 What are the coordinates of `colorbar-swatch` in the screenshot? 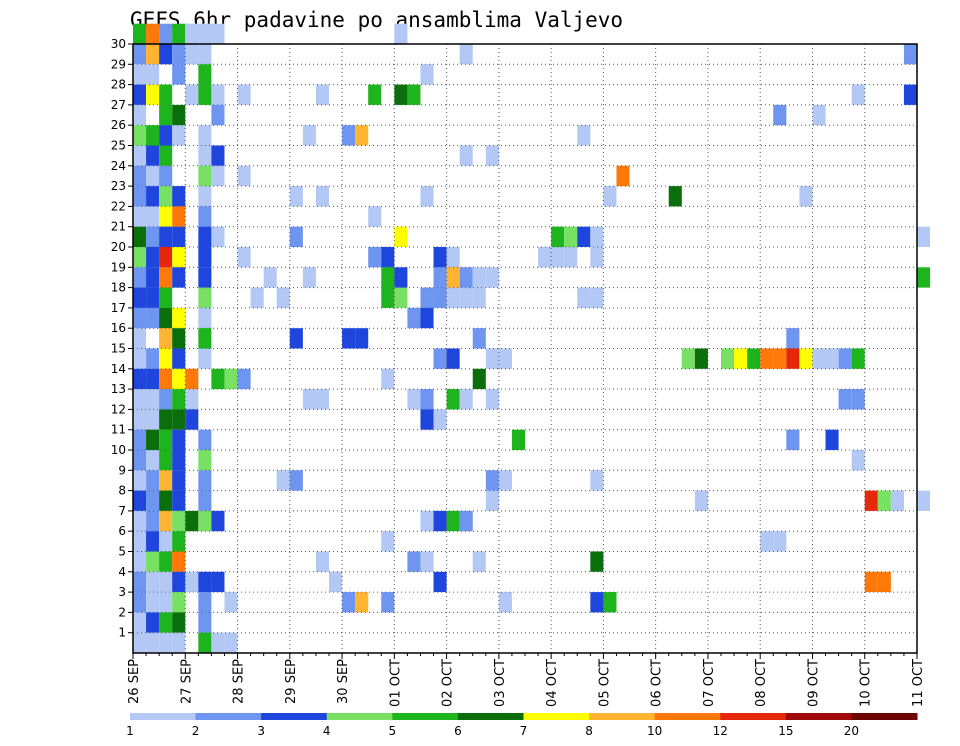 It's located at (556, 716).